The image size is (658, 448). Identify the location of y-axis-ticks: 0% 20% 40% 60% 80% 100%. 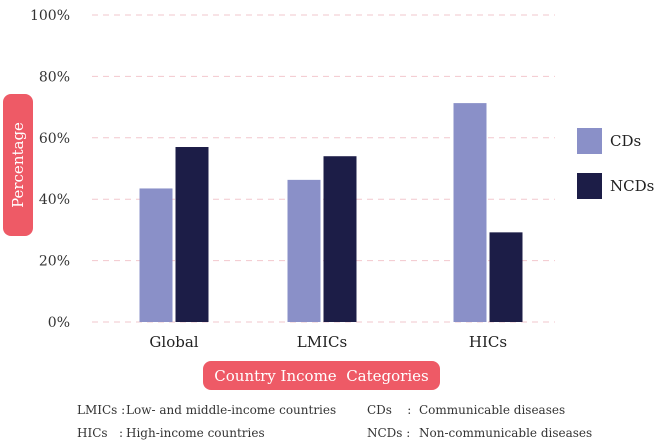
(50, 169).